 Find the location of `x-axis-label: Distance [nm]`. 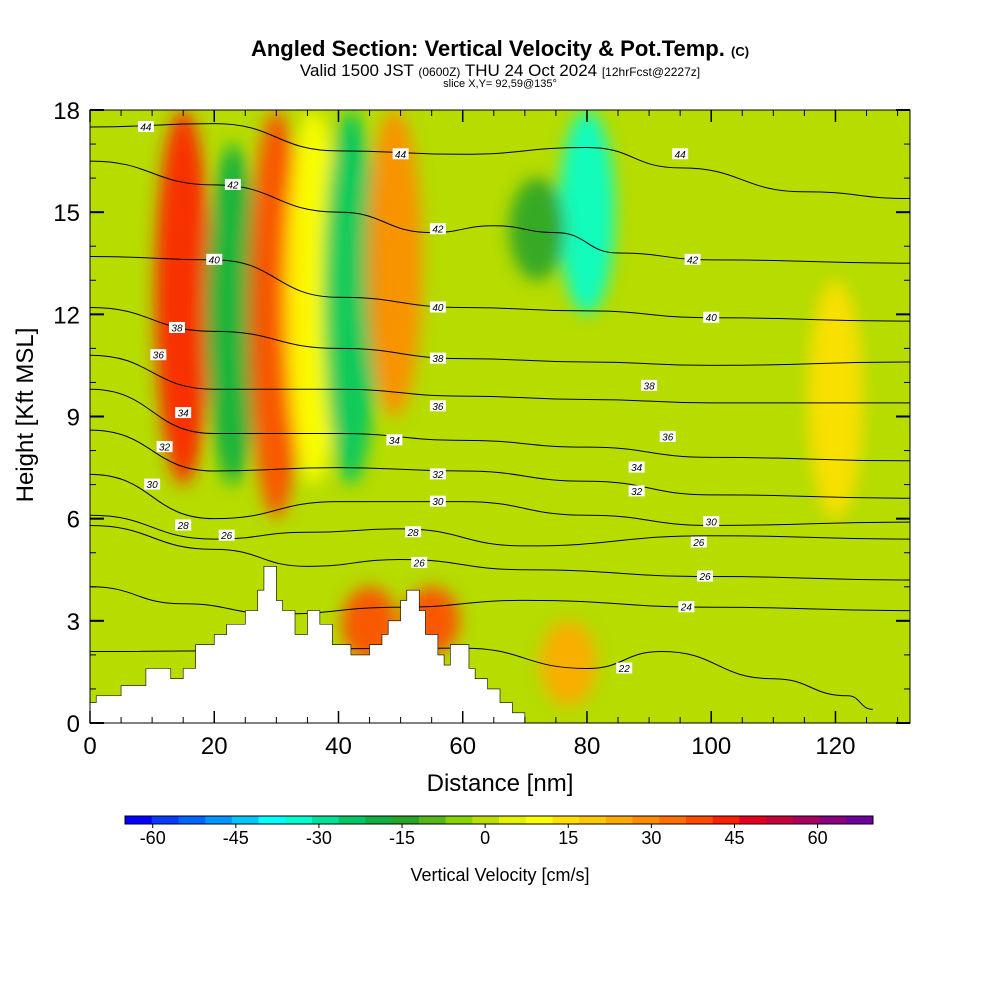

x-axis-label: Distance [nm] is located at coordinates (500, 783).